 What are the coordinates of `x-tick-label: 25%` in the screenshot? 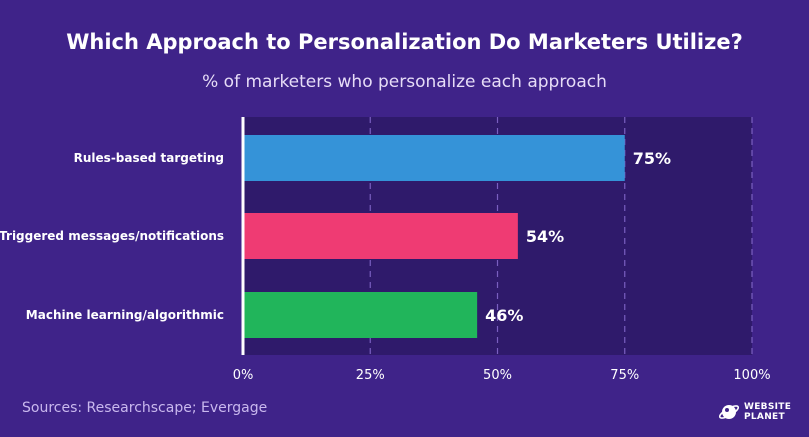 It's located at (370, 375).